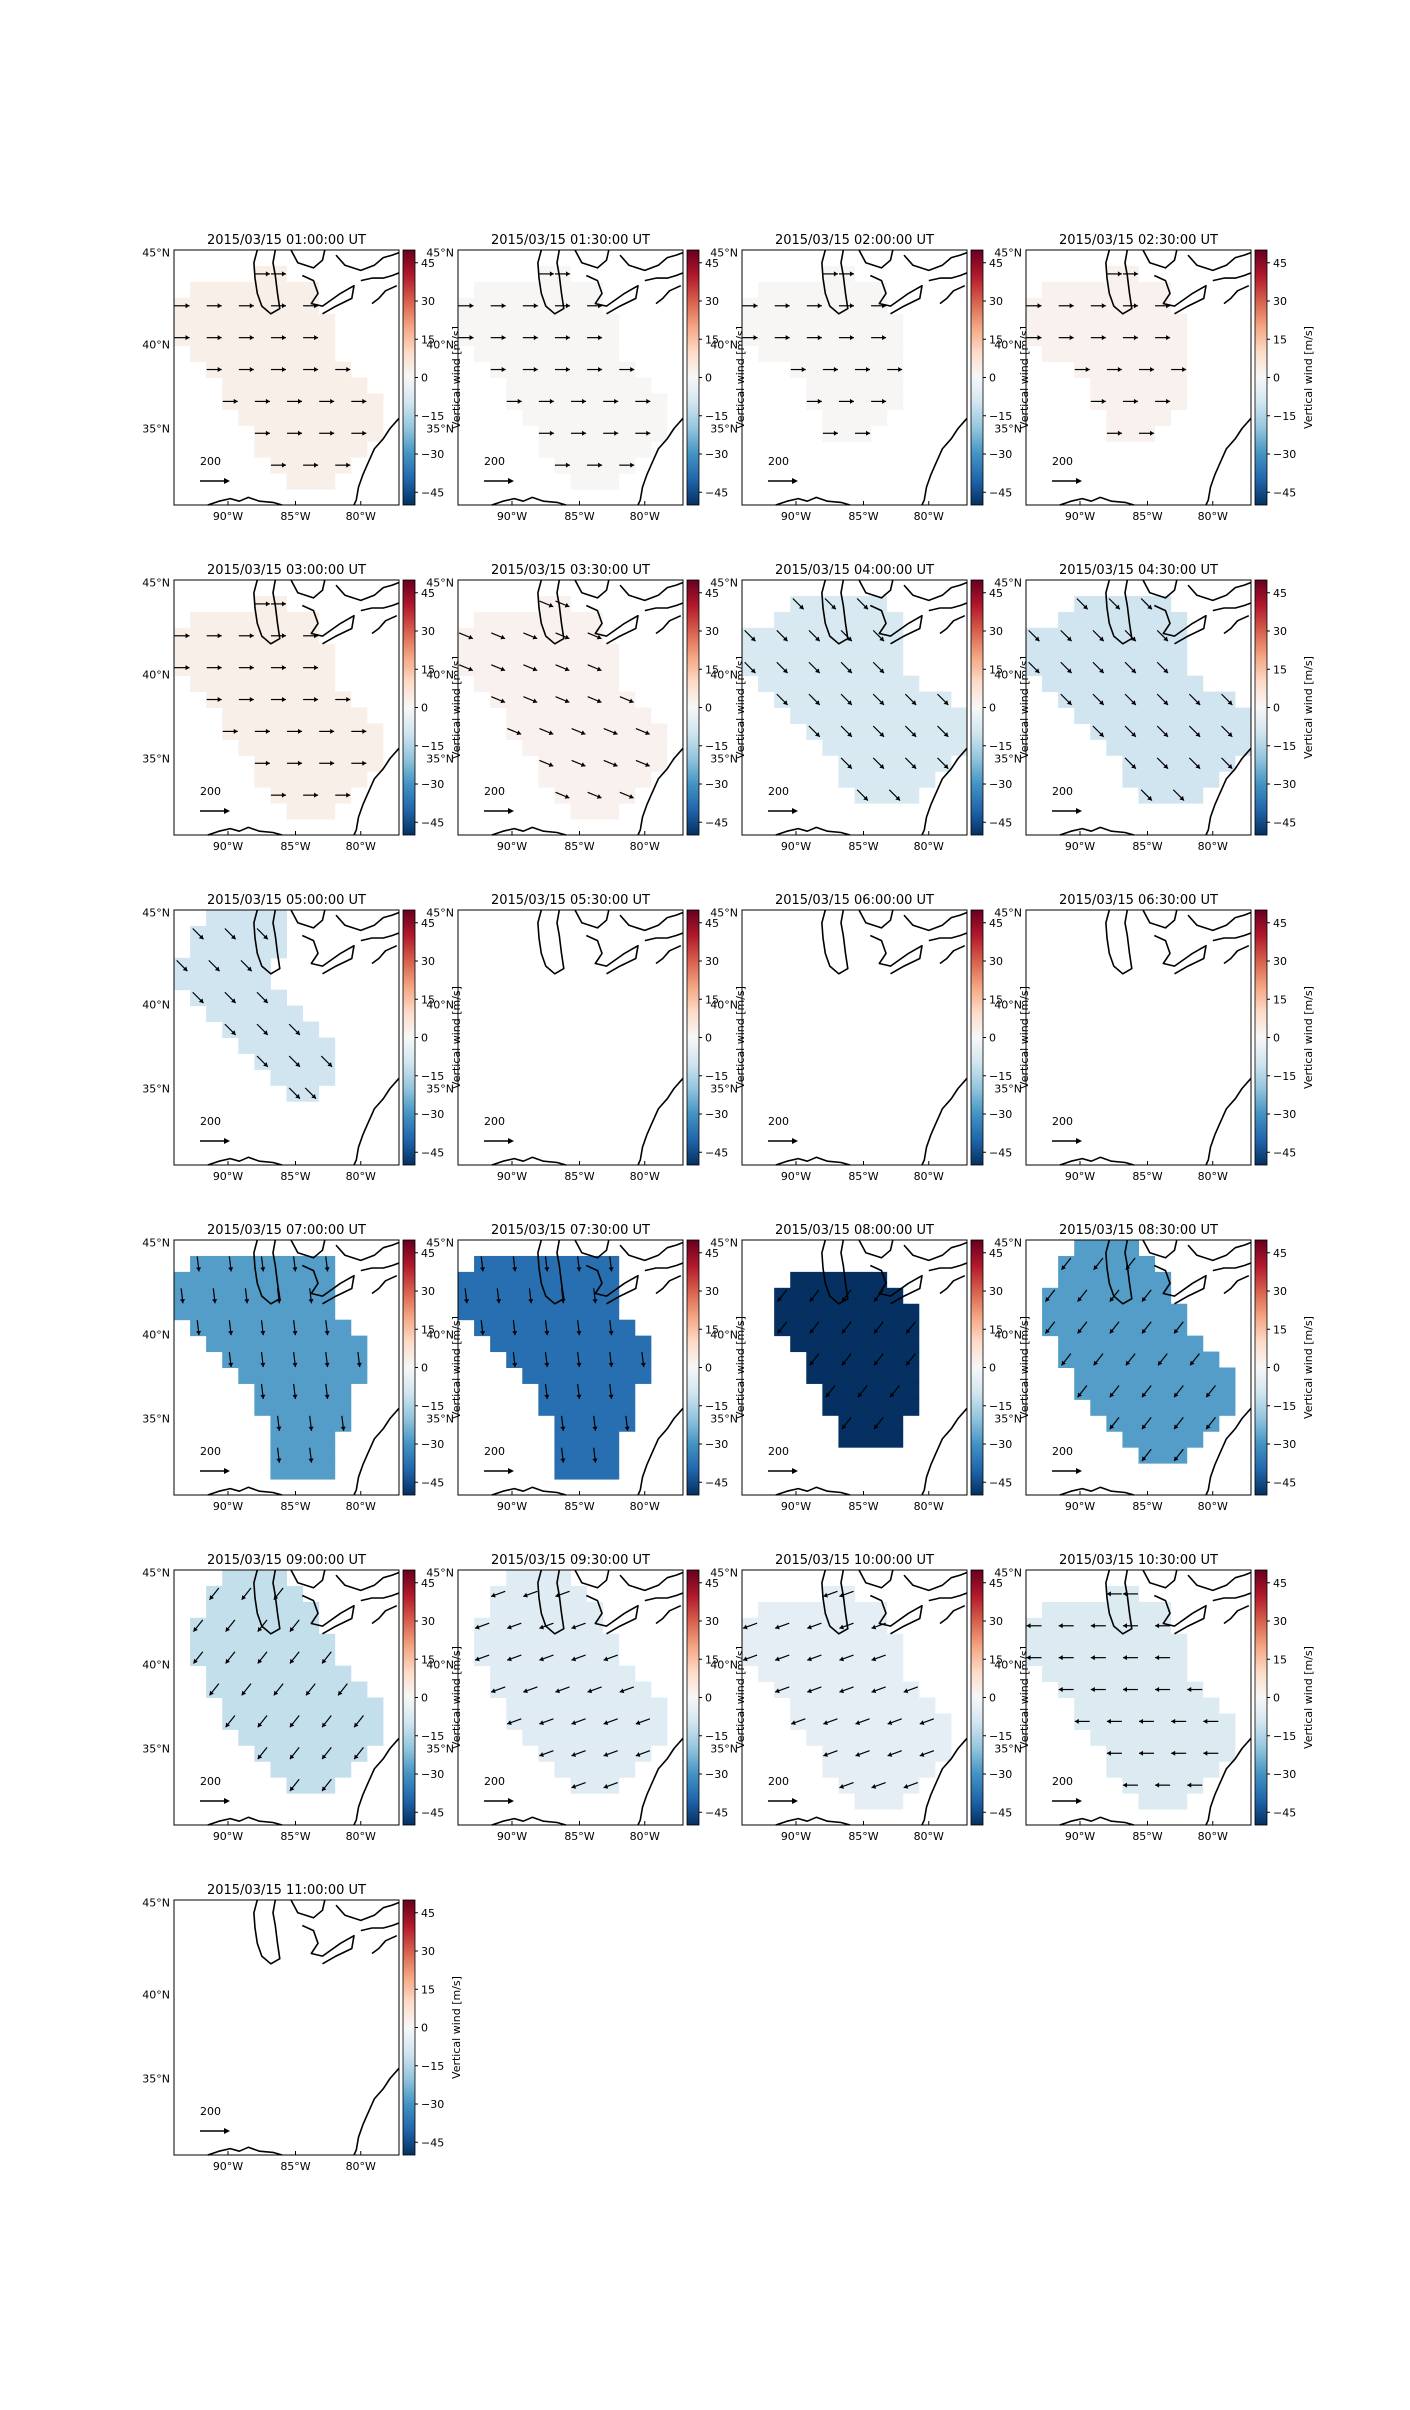 This screenshot has height=2410, width=1410. I want to click on panel-title: 2015/03/15 07:00:00 UT, so click(286, 1230).